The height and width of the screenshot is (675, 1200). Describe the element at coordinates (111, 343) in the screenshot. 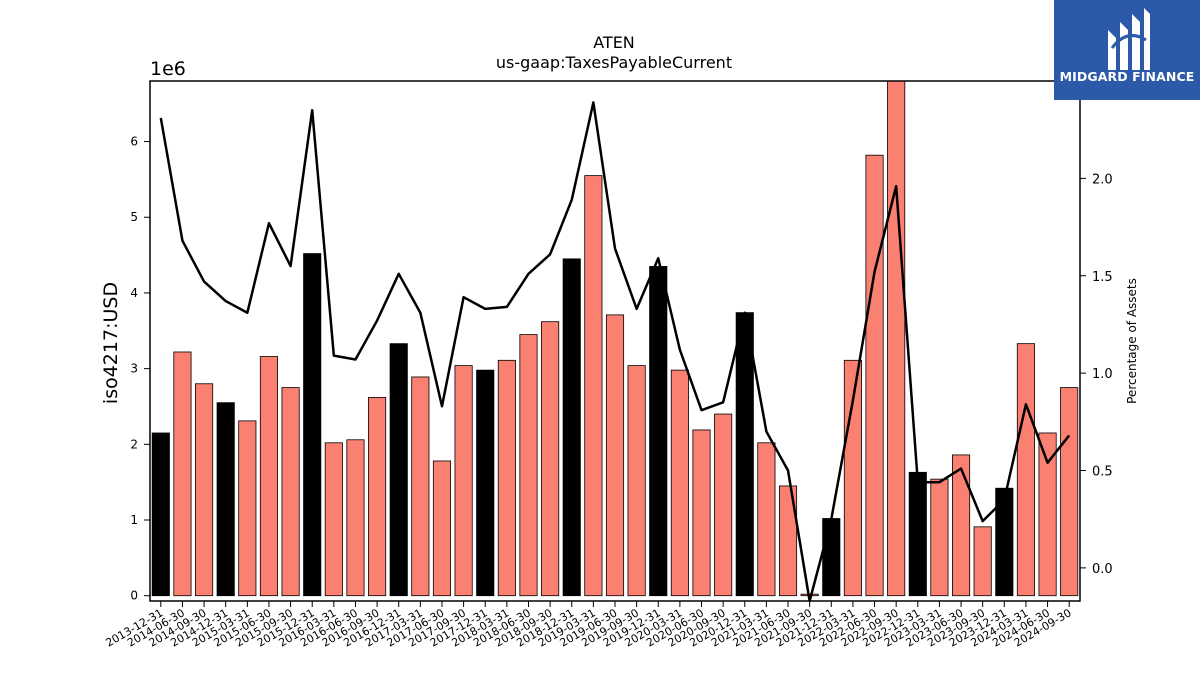

I see `y-axis-label: iso4217:USD` at that location.